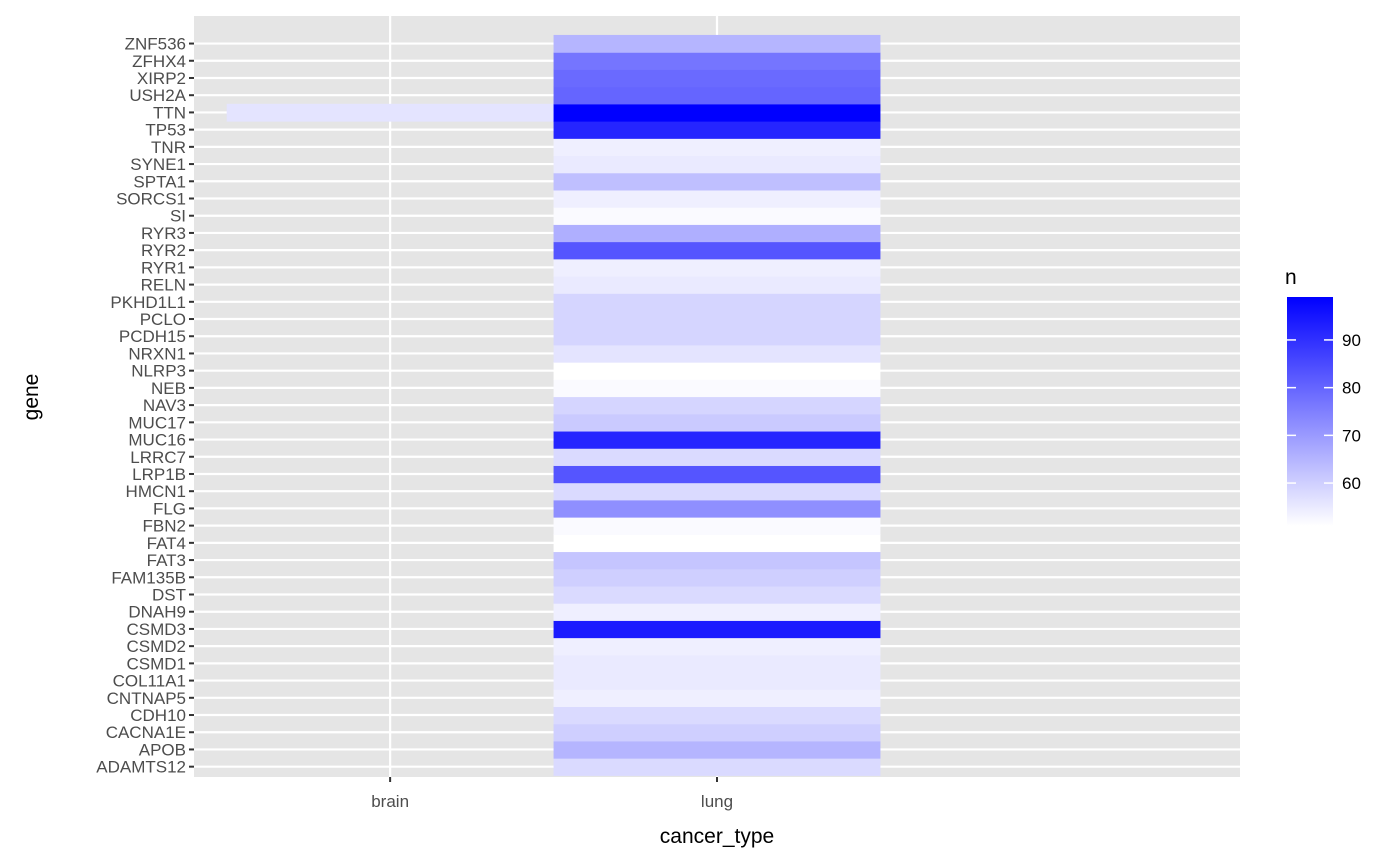 Image resolution: width=1400 pixels, height=865 pixels. What do you see at coordinates (717, 181) in the screenshot?
I see `tile-lung-SPTA1` at bounding box center [717, 181].